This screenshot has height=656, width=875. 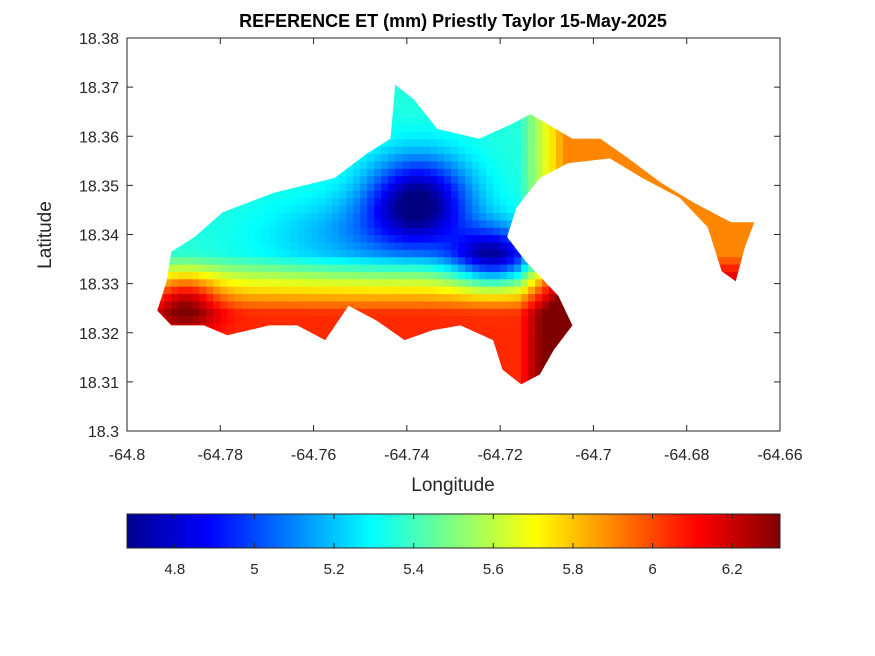 What do you see at coordinates (220, 455) in the screenshot?
I see `x-tick-label: -64.78` at bounding box center [220, 455].